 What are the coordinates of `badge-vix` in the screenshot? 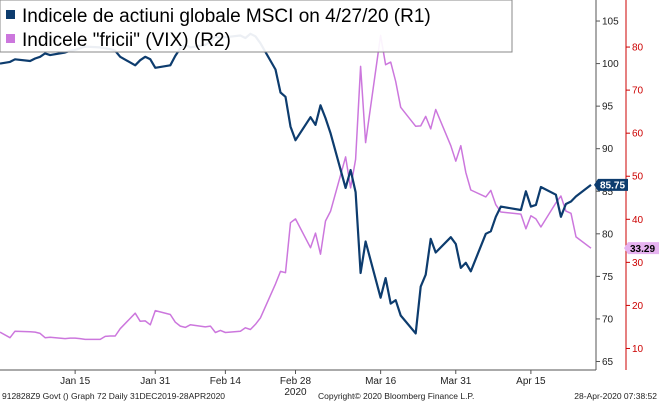 It's located at (641, 248).